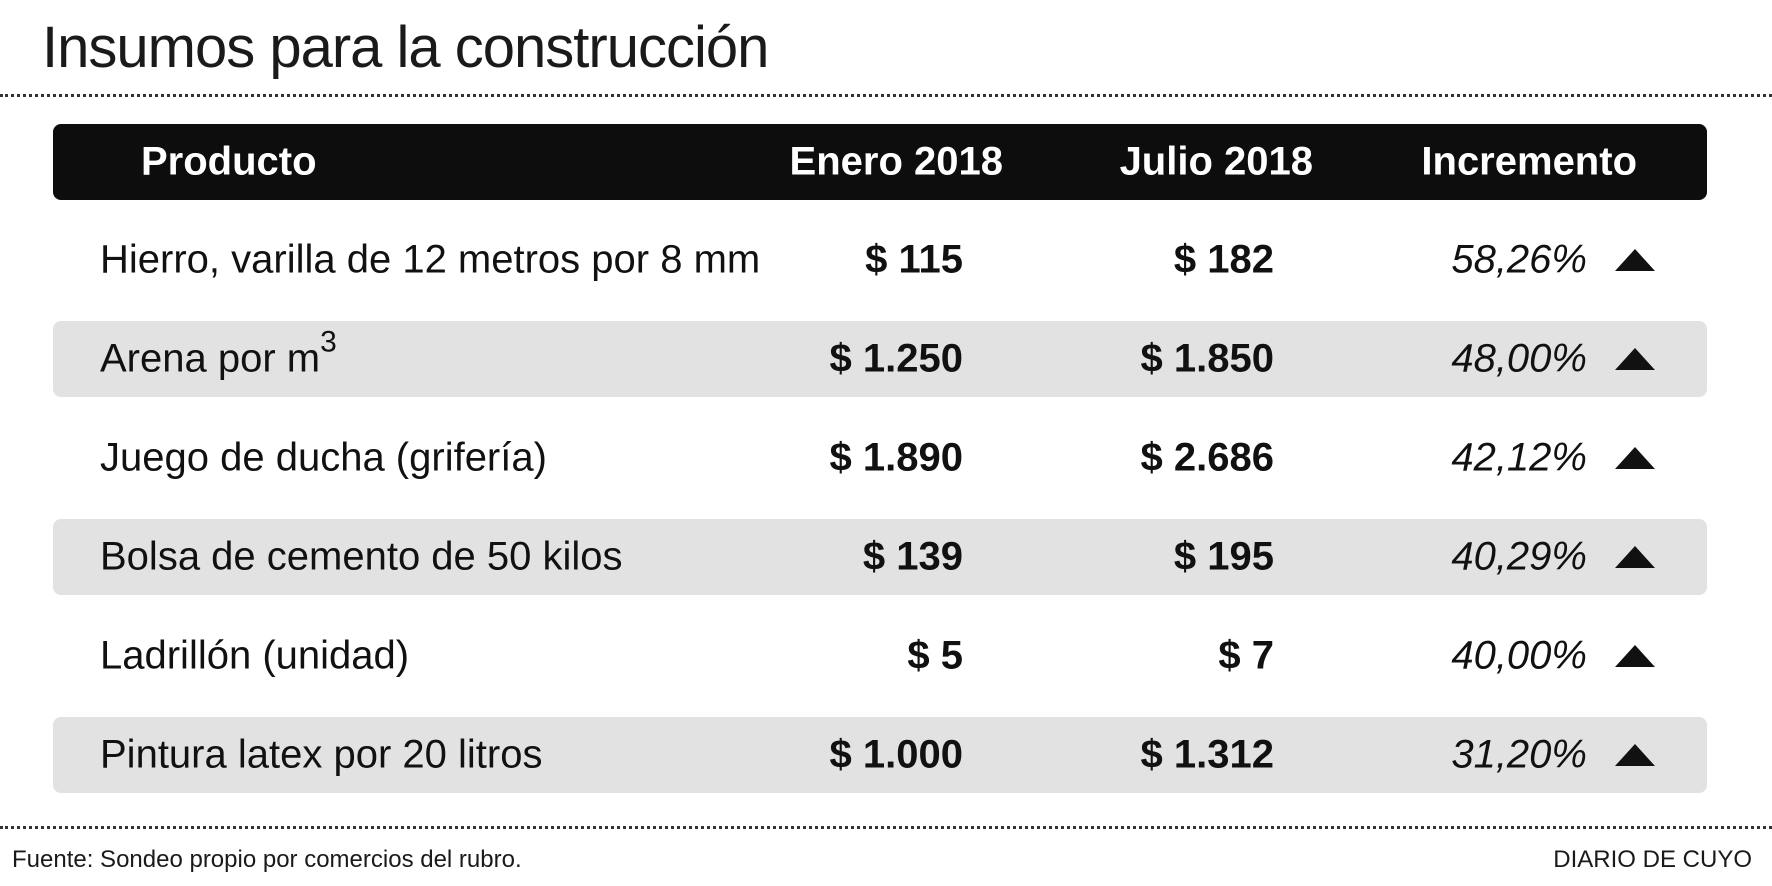 The width and height of the screenshot is (1772, 886). Describe the element at coordinates (896, 457) in the screenshot. I see `cell-january-price: $ 1.890` at that location.